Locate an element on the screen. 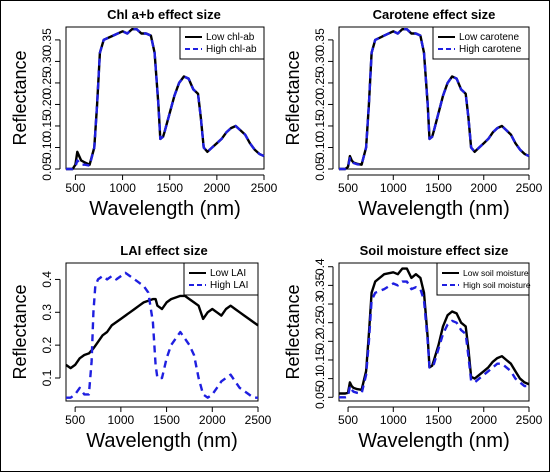 This screenshot has width=550, height=473. chart-title: Soil moisture effect size is located at coordinates (434, 250).